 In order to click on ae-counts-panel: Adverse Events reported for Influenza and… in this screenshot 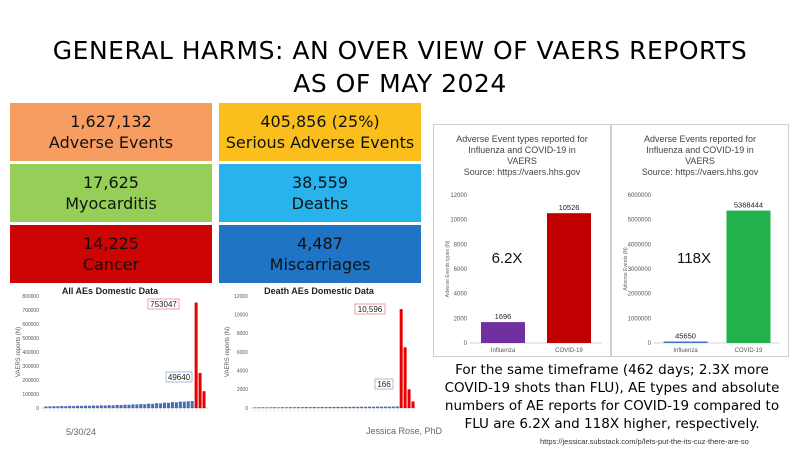, I will do `click(700, 240)`.